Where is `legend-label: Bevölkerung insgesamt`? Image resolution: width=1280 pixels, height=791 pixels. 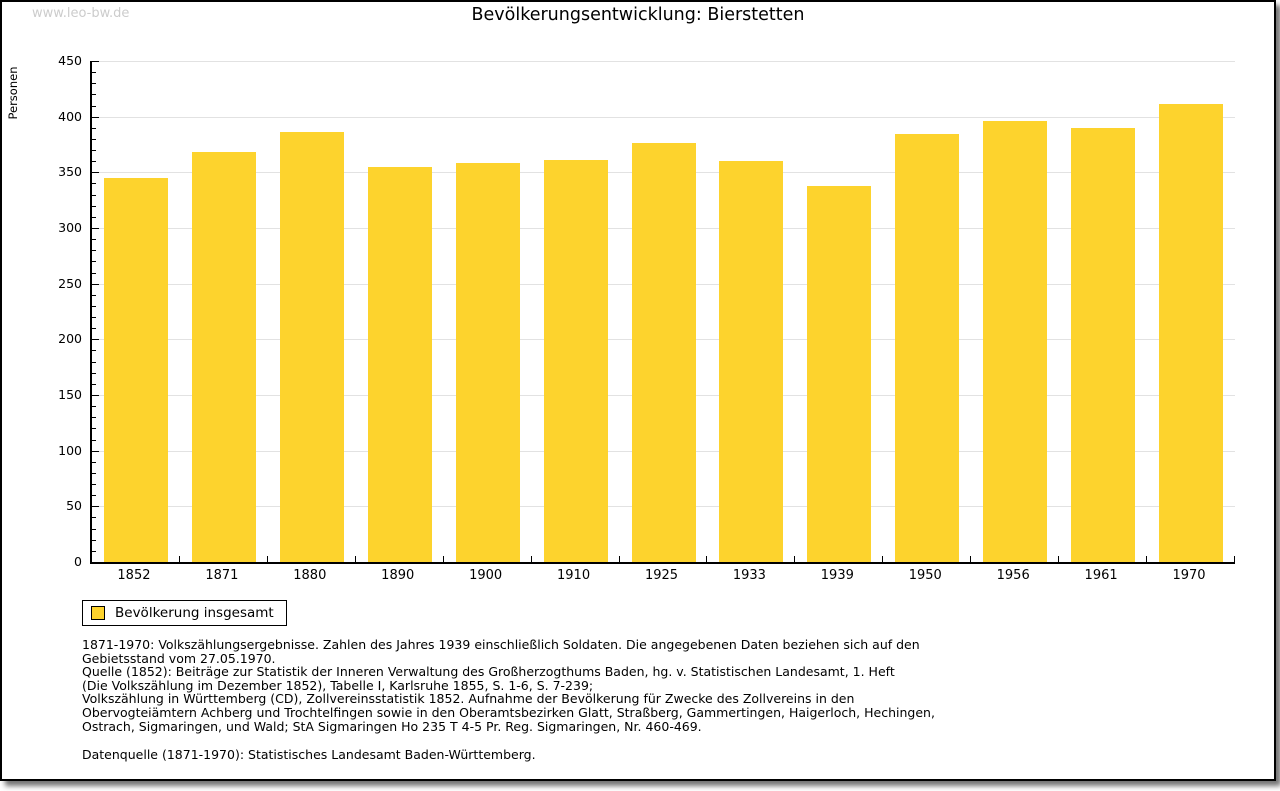
legend-label: Bevölkerung insgesamt is located at coordinates (194, 613).